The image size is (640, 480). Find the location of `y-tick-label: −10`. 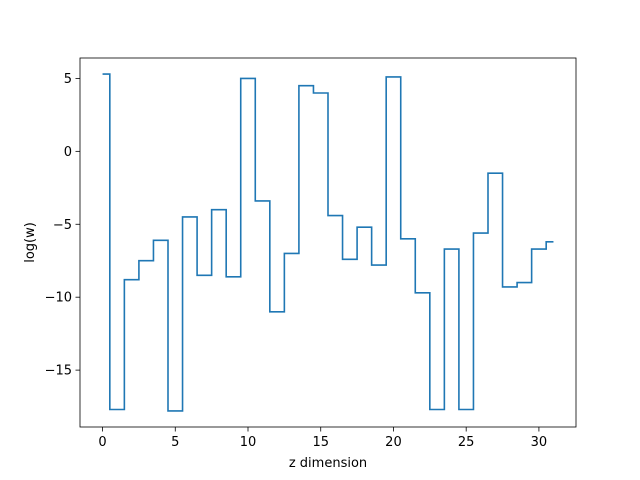

y-tick-label: −10 is located at coordinates (58, 298).